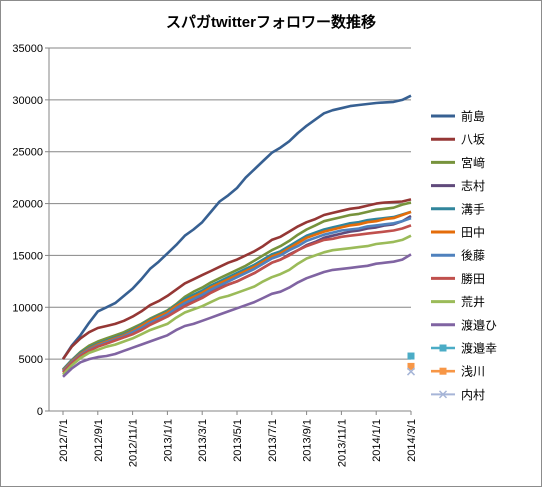 The height and width of the screenshot is (487, 542). I want to click on x-tick-label: 2012/11/1, so click(134, 443).